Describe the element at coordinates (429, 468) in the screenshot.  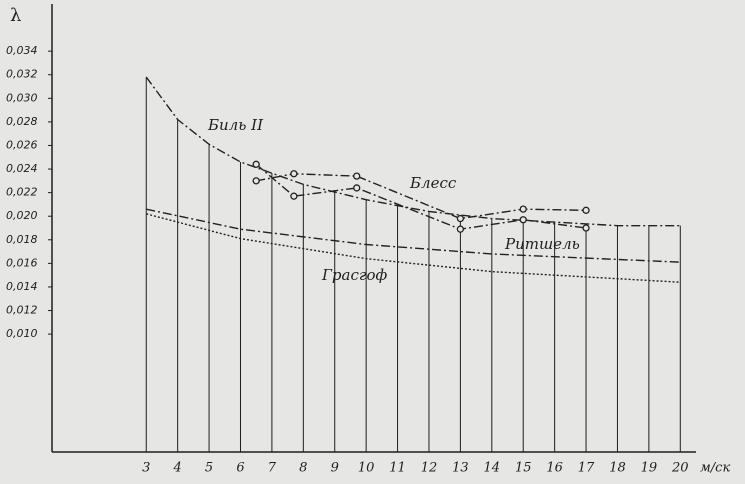
I see `x-tick-label: 12` at that location.